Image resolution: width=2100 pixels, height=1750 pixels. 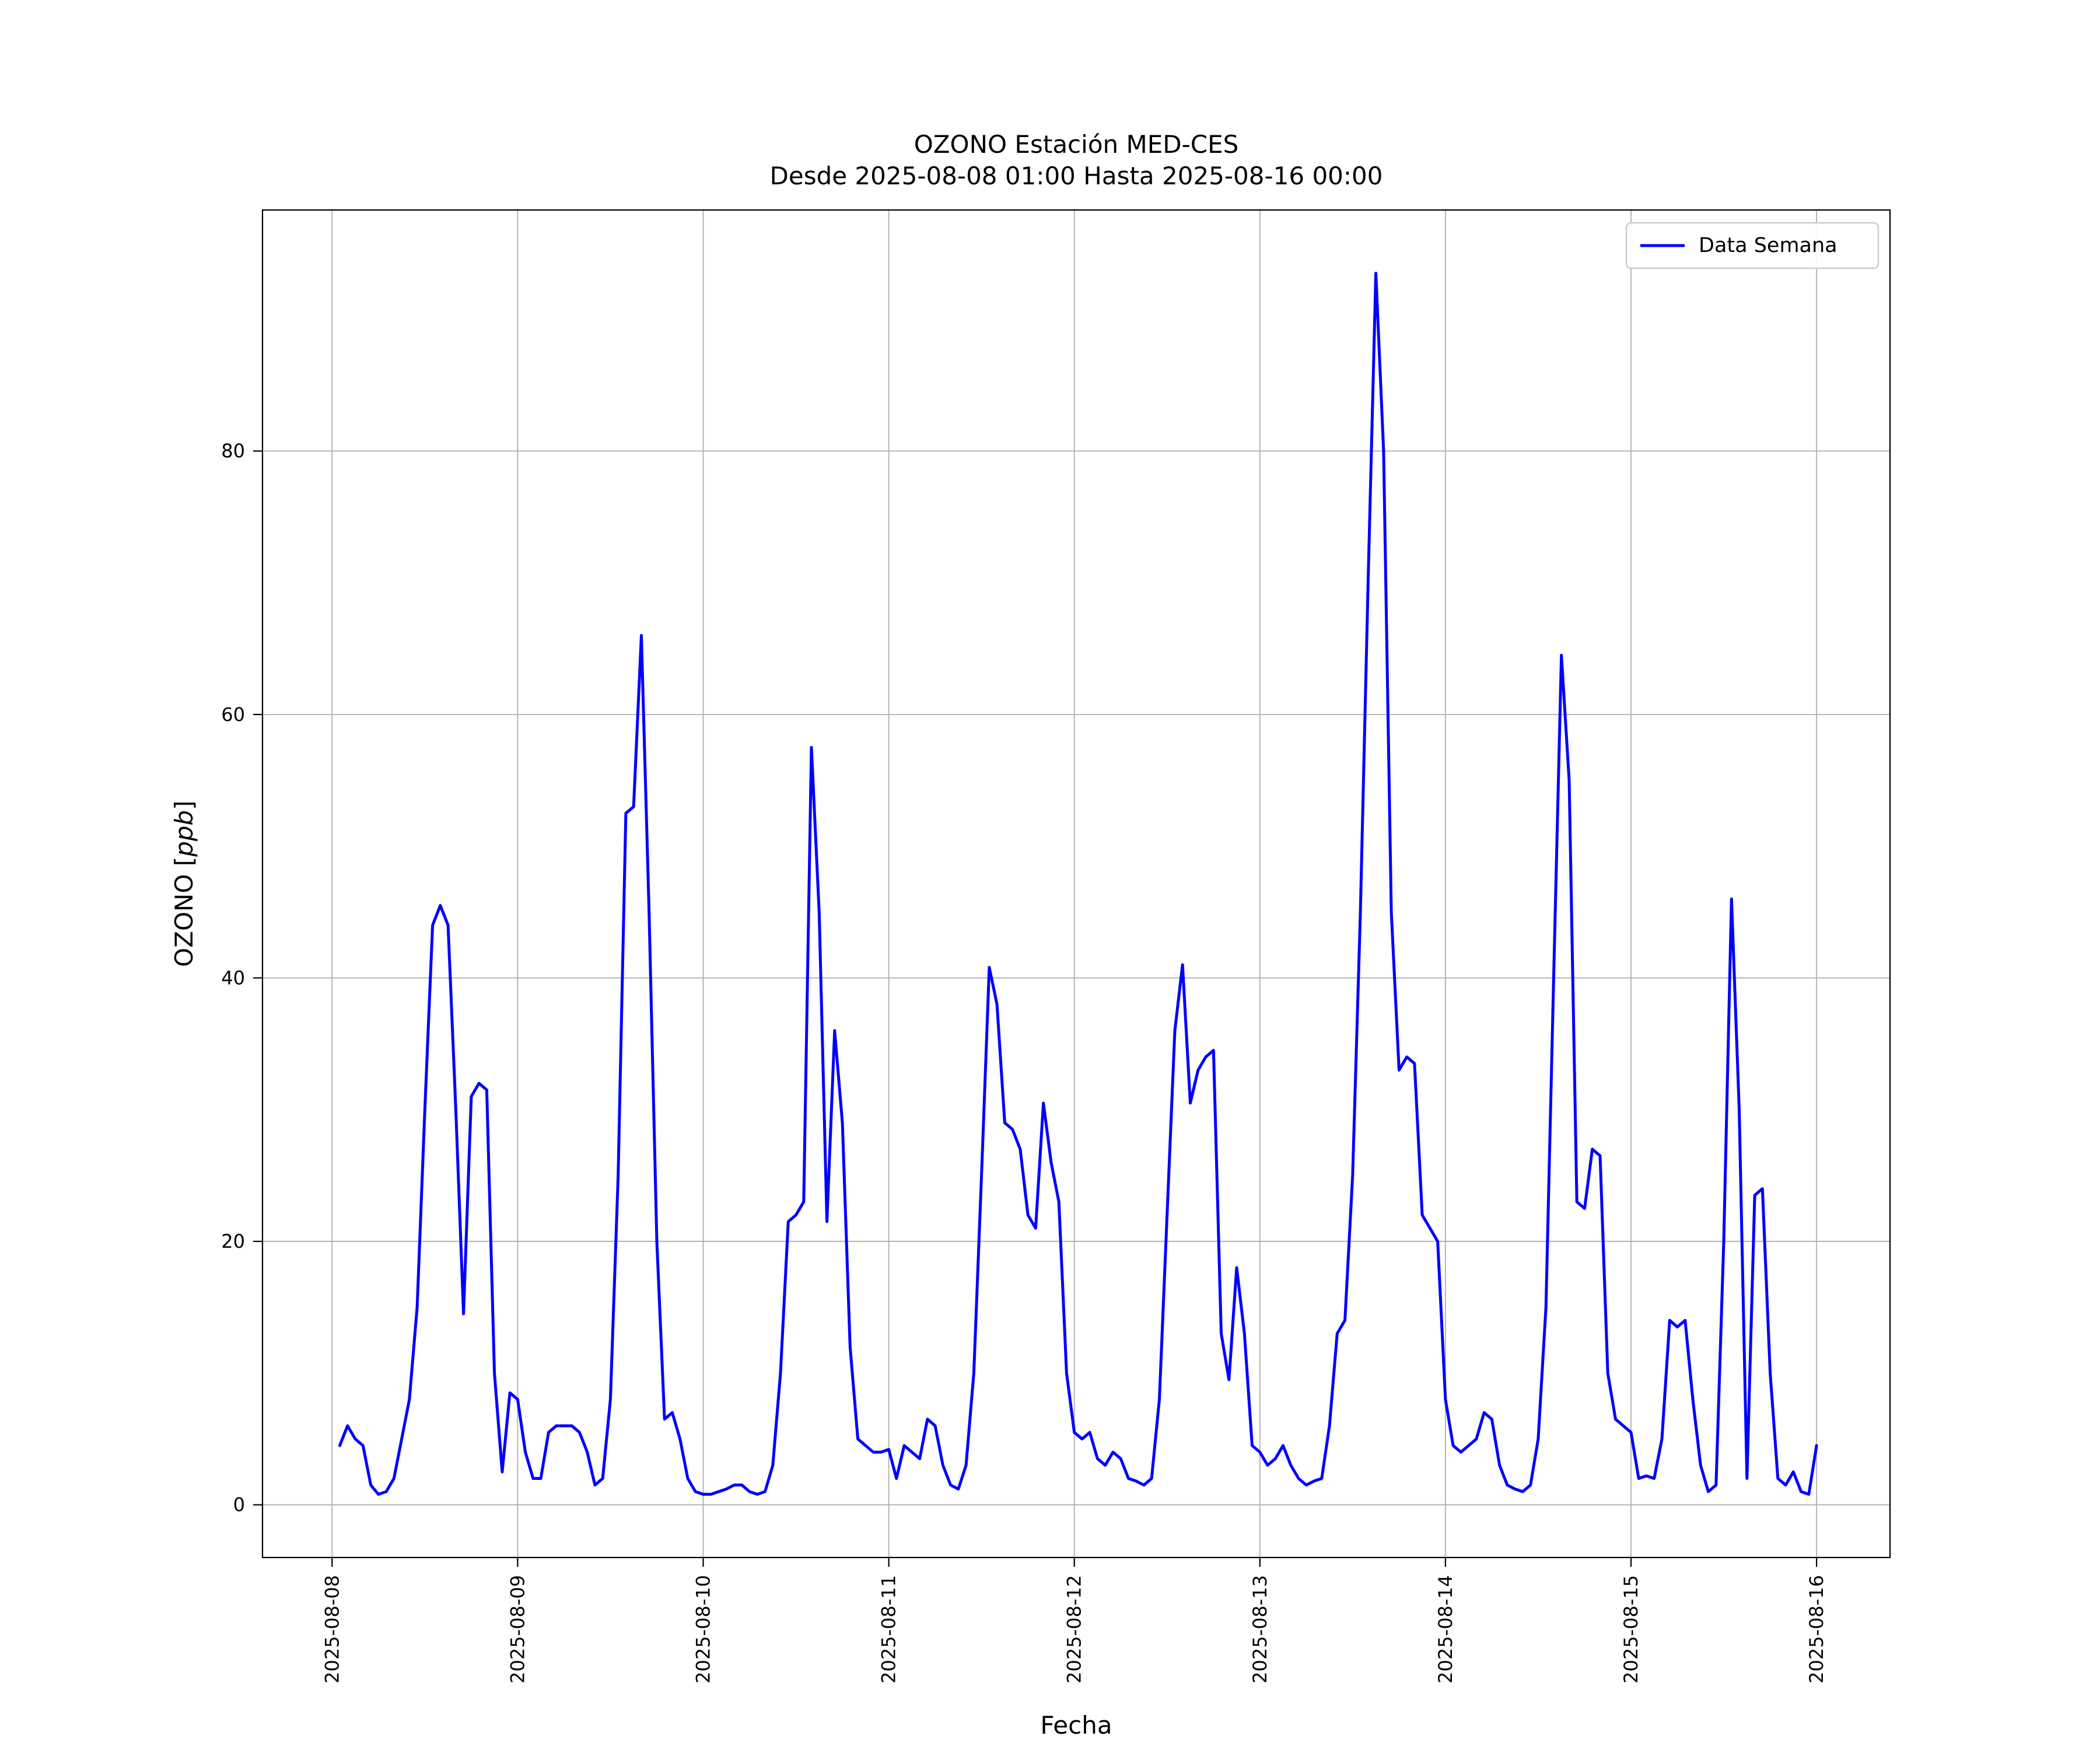 I want to click on chart-title-line1: OZONO Estación MED-CES, so click(x=1076, y=144).